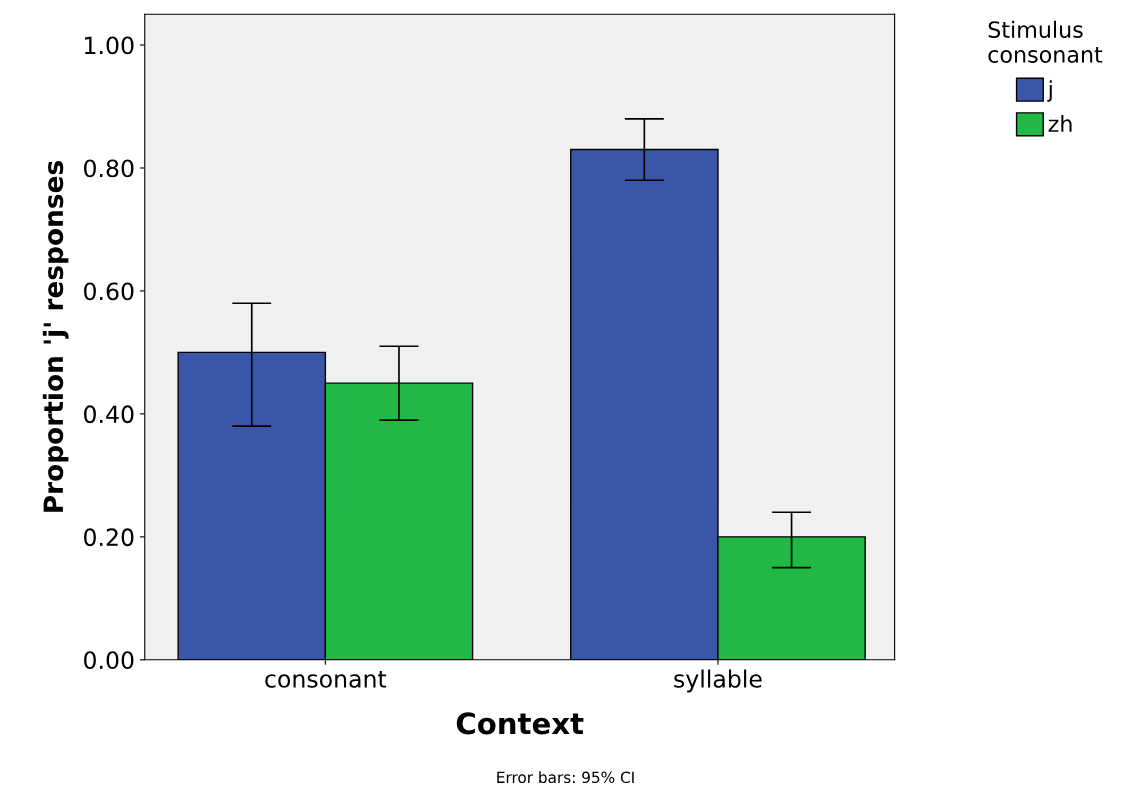  What do you see at coordinates (109, 168) in the screenshot?
I see `y-tick-label: 0.80` at bounding box center [109, 168].